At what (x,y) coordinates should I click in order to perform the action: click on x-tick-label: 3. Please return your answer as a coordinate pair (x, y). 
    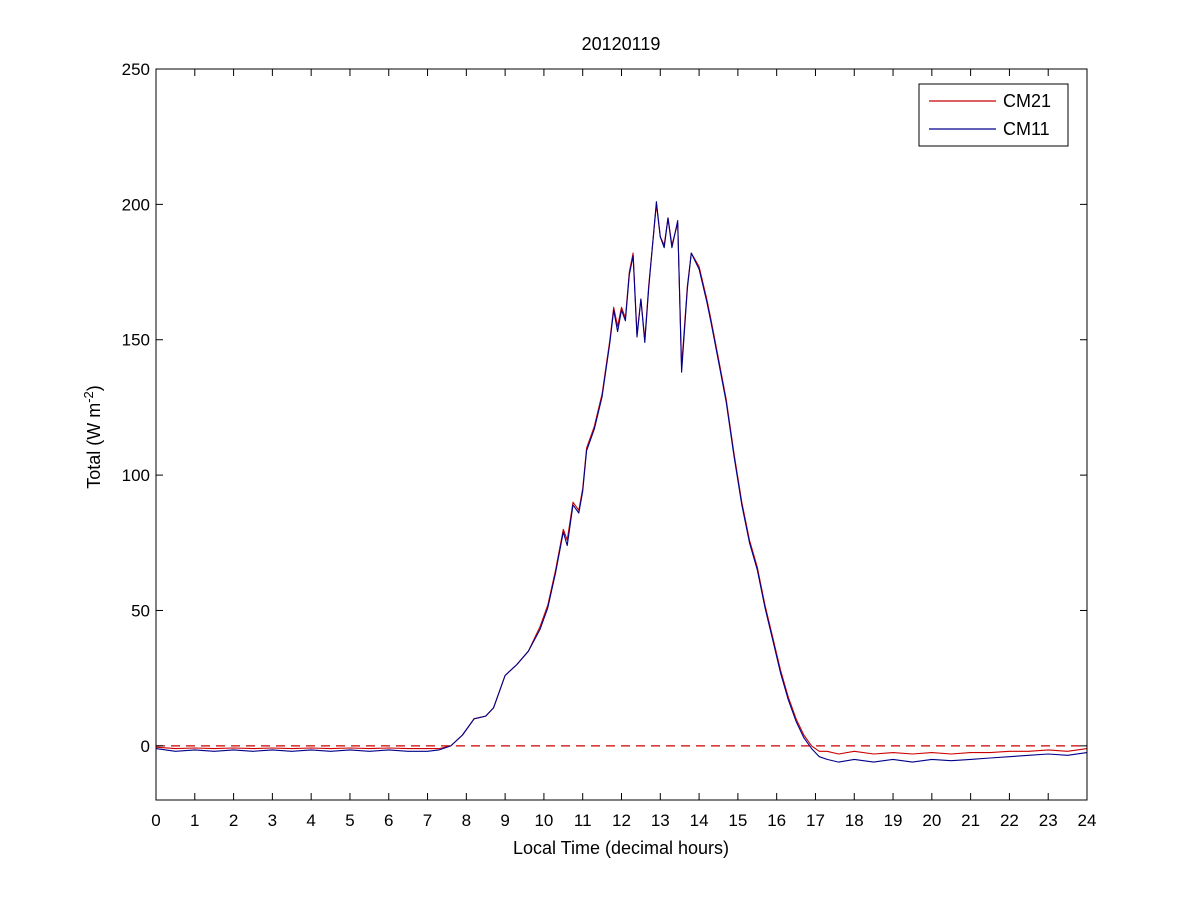
    Looking at the image, I should click on (272, 820).